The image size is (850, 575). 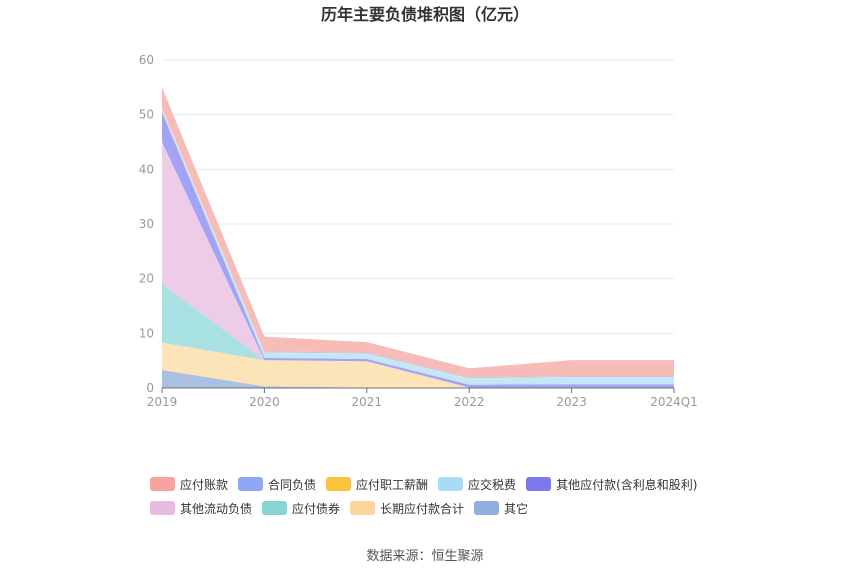 What do you see at coordinates (146, 169) in the screenshot?
I see `y-tick-label: 40` at bounding box center [146, 169].